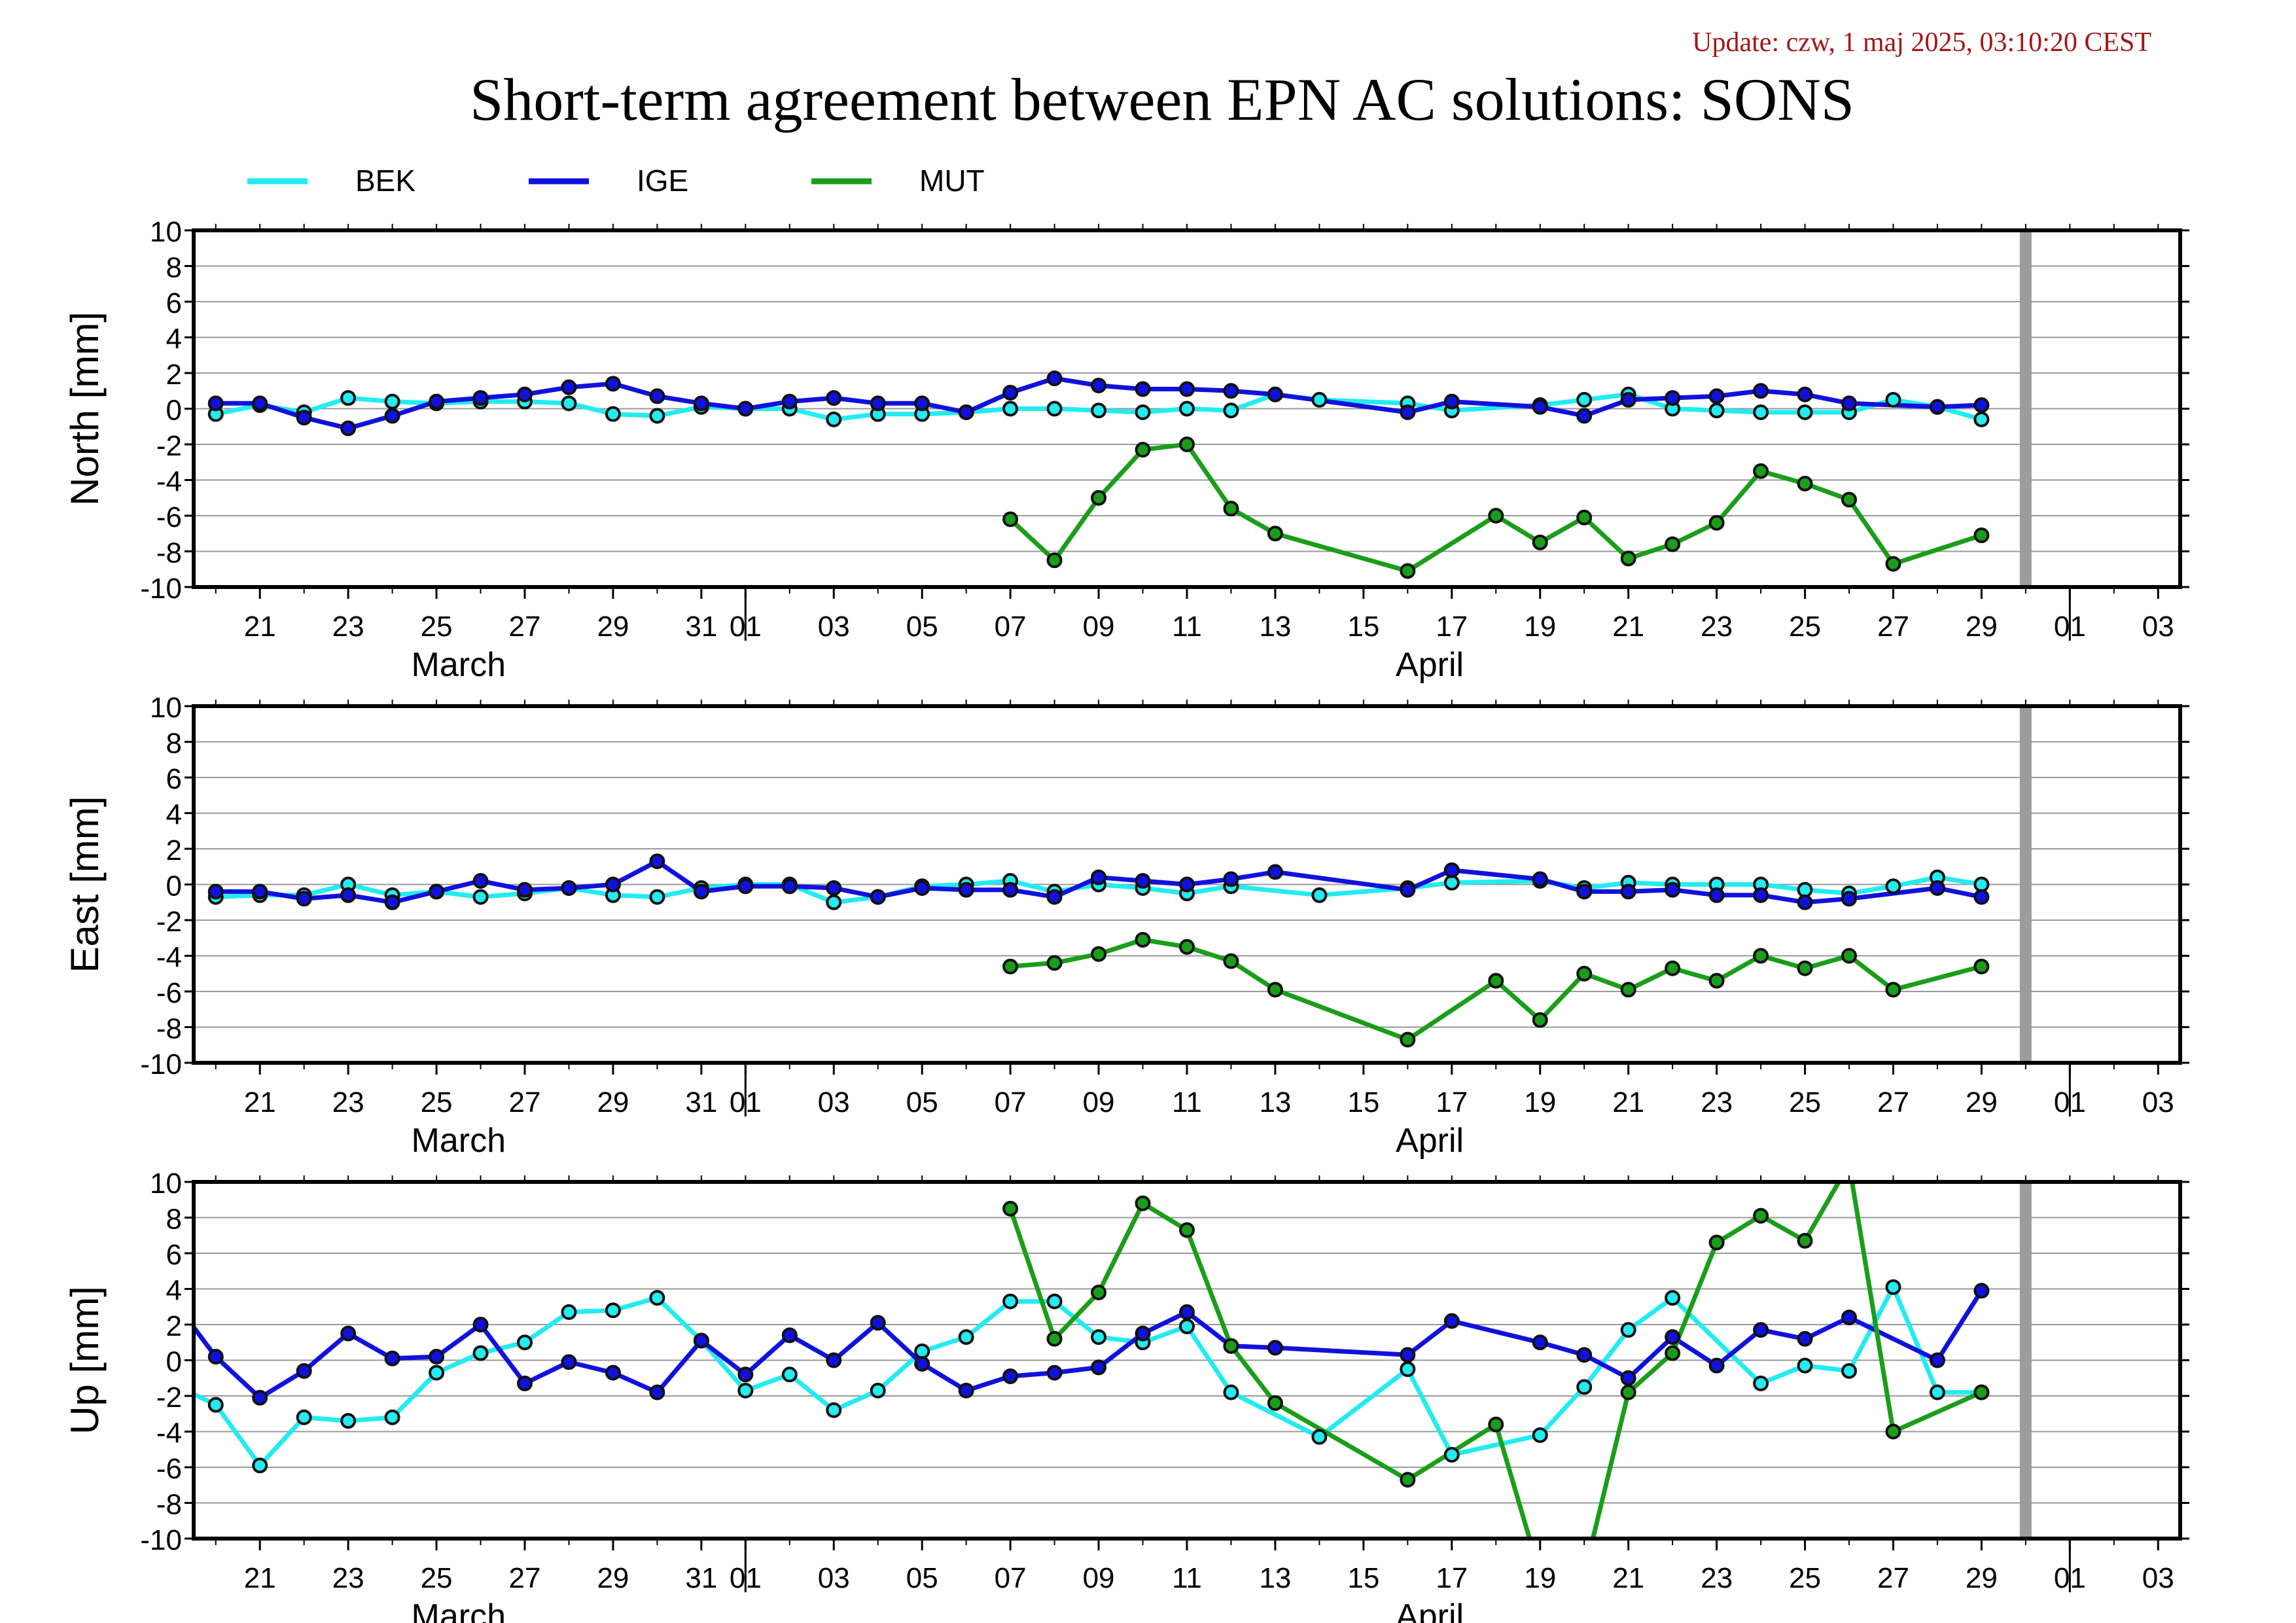 Image resolution: width=2296 pixels, height=1623 pixels. Describe the element at coordinates (166, 1184) in the screenshot. I see `ytick-label: 10` at that location.